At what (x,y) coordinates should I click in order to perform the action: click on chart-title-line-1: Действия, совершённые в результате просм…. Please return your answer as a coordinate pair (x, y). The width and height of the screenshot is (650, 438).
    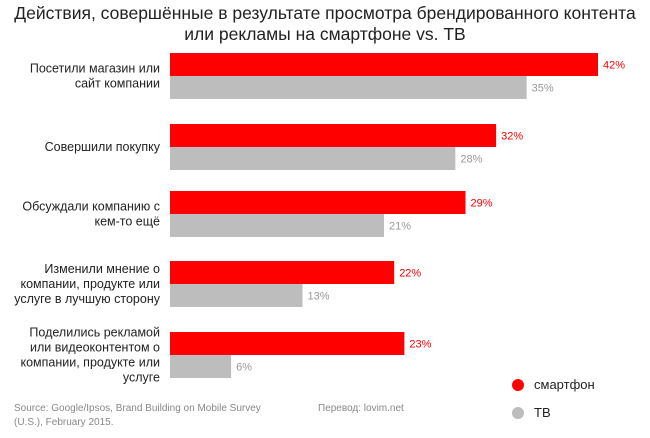
    Looking at the image, I should click on (325, 13).